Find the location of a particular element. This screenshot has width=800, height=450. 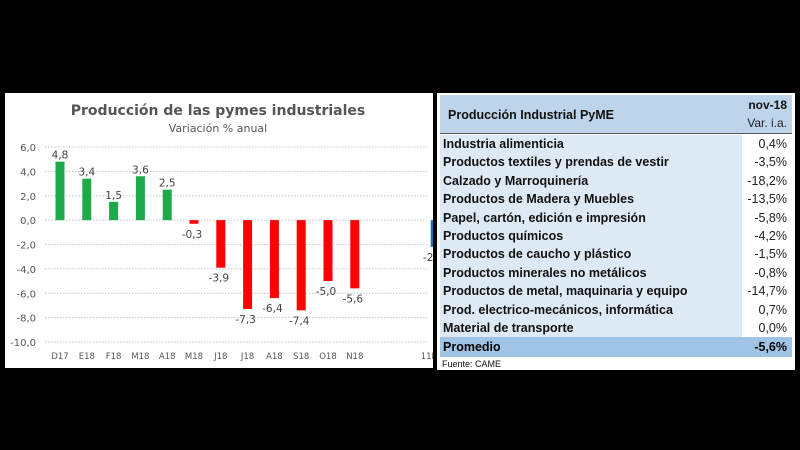

x-tick-label: N18 is located at coordinates (354, 357).